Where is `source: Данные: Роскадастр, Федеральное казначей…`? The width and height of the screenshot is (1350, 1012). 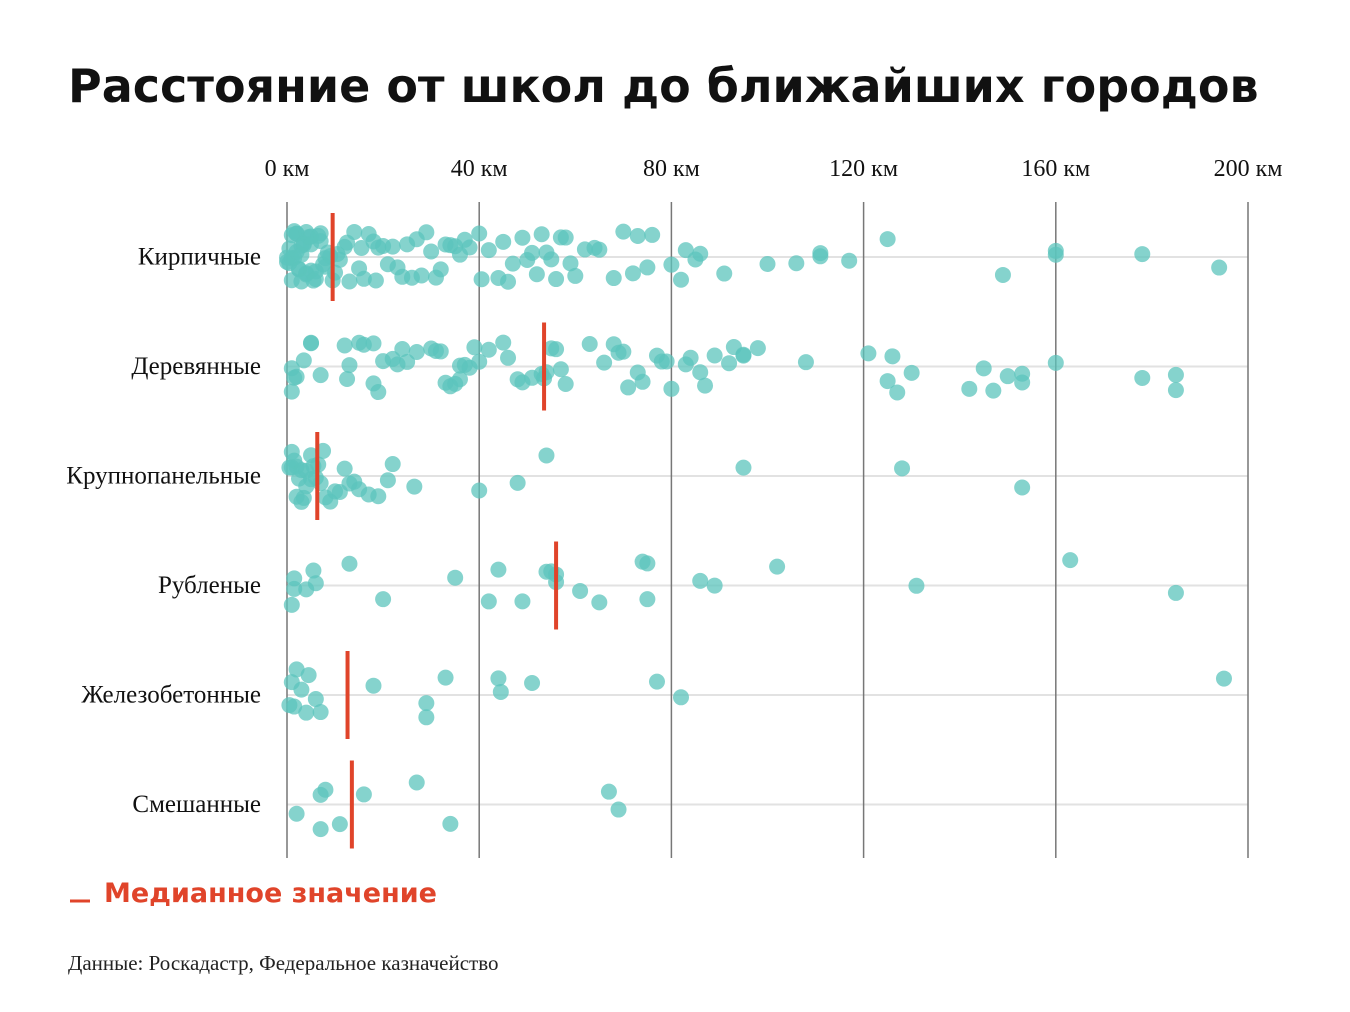
source: Данные: Роскадастр, Федеральное казначей… is located at coordinates (283, 963).